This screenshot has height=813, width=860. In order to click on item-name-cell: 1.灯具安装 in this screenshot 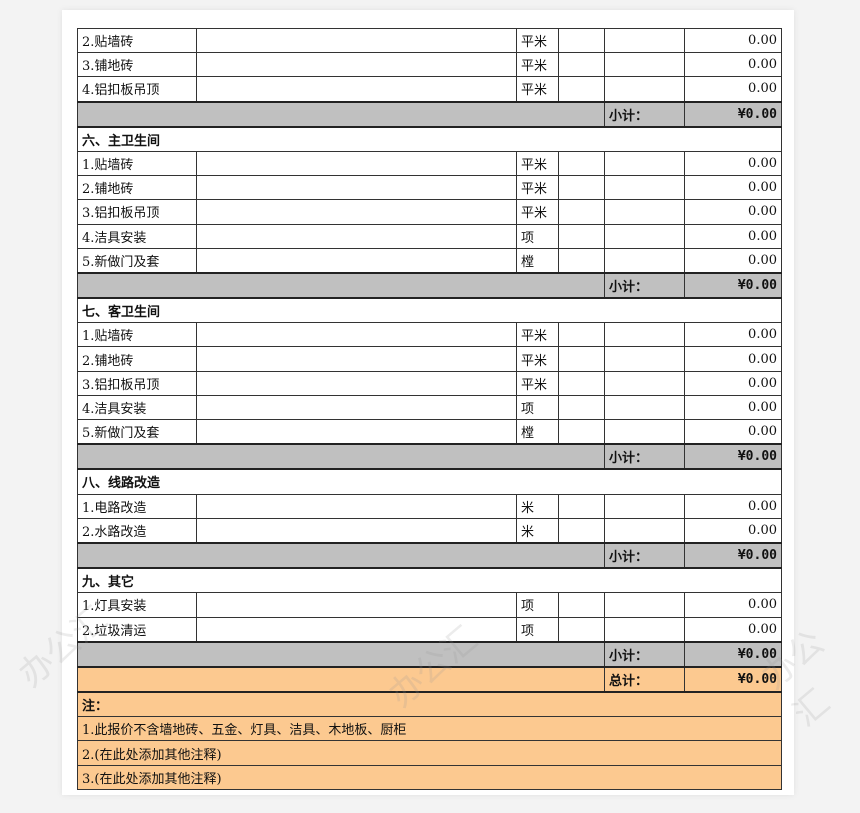, I will do `click(137, 605)`.